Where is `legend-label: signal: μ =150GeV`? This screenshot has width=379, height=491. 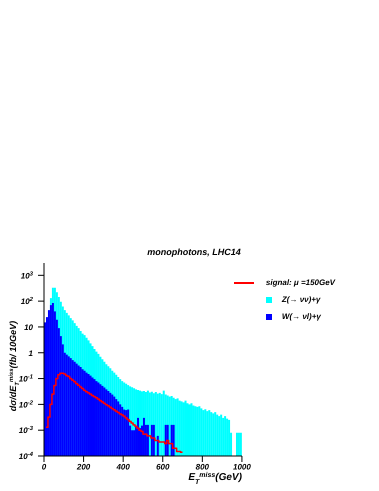 legend-label: signal: μ =150GeV is located at coordinates (300, 282).